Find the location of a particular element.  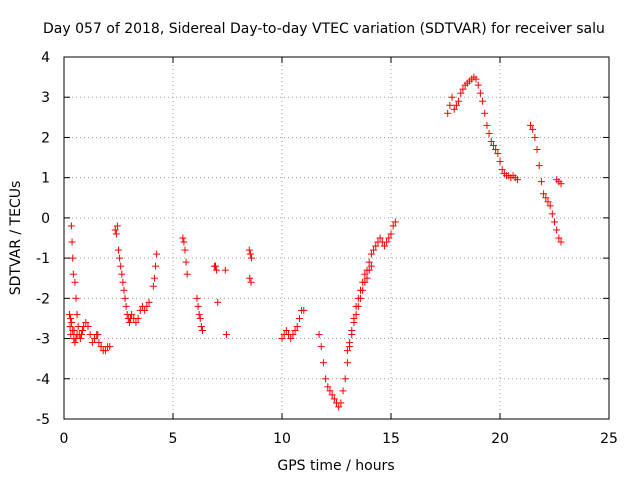

x-tick-label: 10 is located at coordinates (282, 439).